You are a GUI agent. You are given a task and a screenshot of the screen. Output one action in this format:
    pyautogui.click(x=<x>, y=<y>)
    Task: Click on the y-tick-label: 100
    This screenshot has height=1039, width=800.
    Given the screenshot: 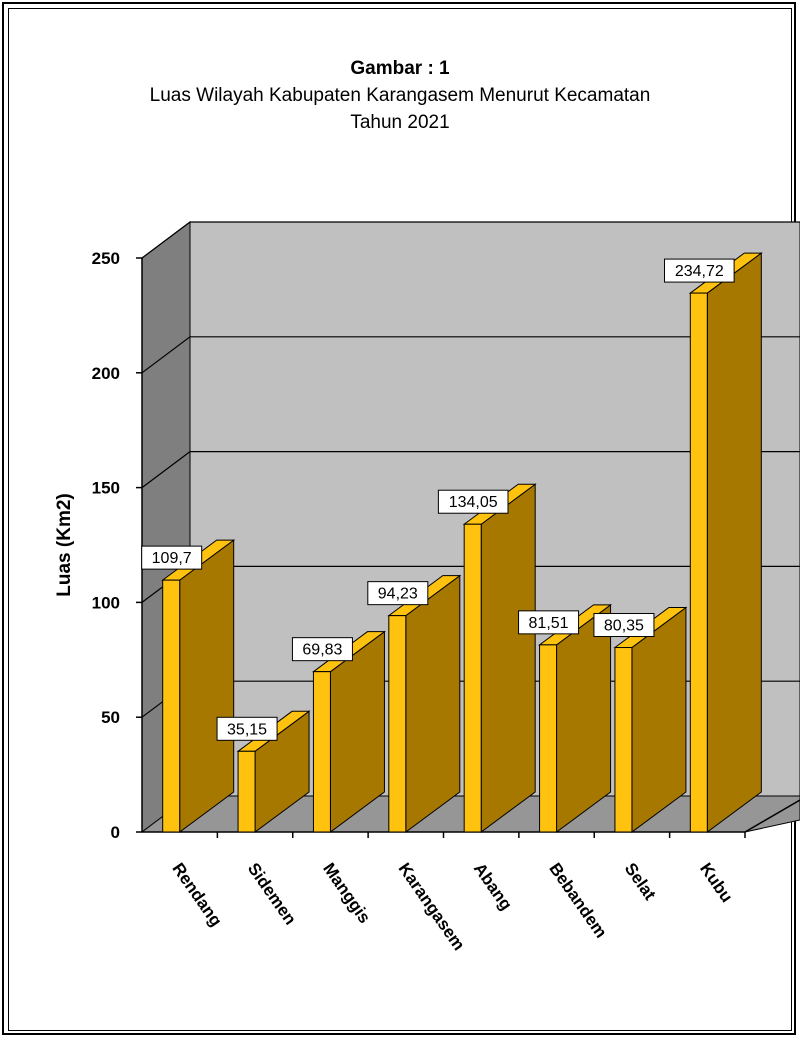 What is the action you would take?
    pyautogui.click(x=106, y=602)
    